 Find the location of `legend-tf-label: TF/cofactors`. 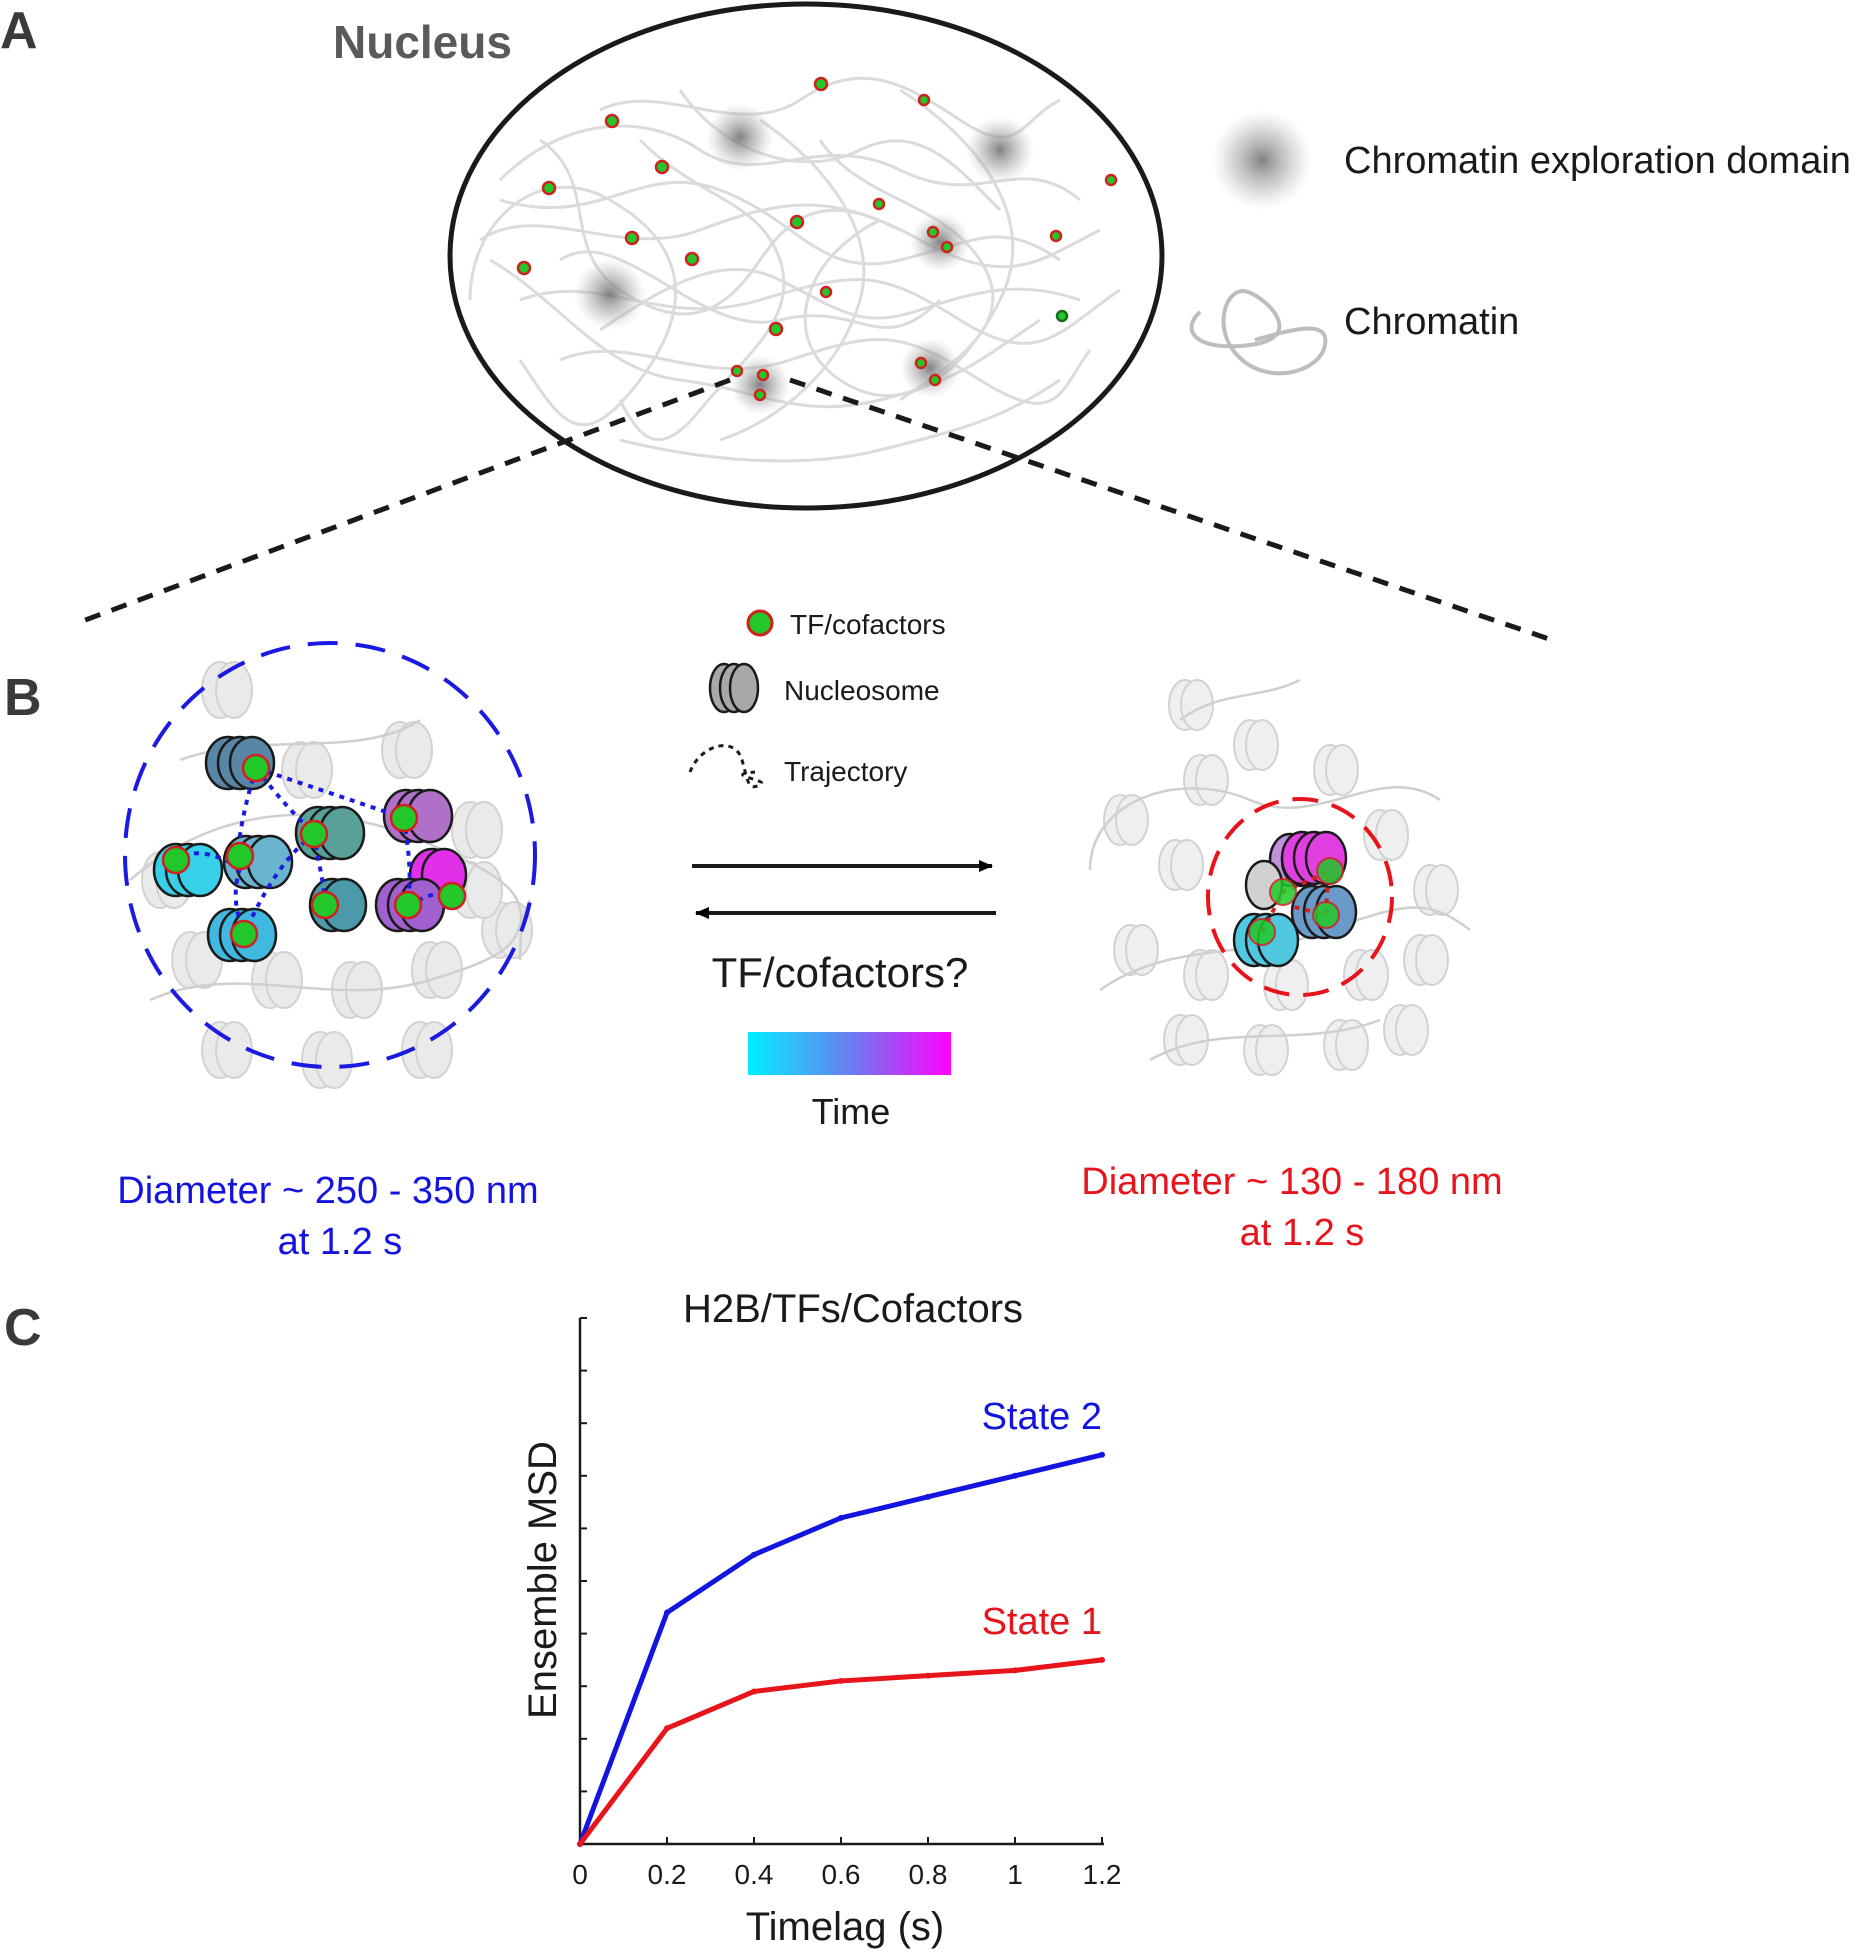

legend-tf-label: TF/cofactors is located at coordinates (868, 624).